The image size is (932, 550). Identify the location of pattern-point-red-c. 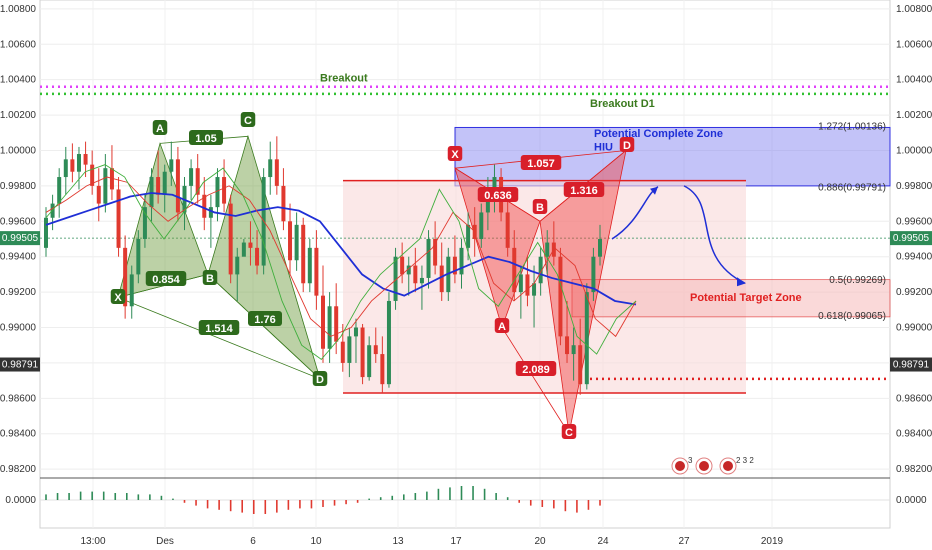
(569, 431).